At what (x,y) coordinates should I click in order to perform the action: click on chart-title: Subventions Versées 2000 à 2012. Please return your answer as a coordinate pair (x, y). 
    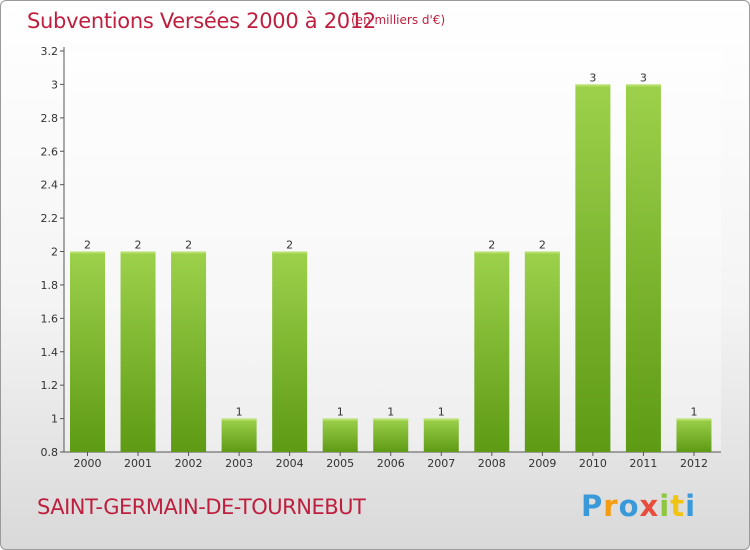
    Looking at the image, I should click on (201, 21).